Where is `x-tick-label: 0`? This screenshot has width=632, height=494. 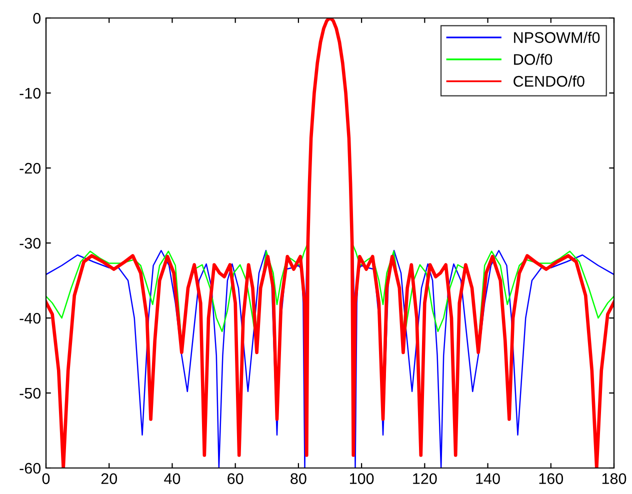
x-tick-label: 0 is located at coordinates (46, 478).